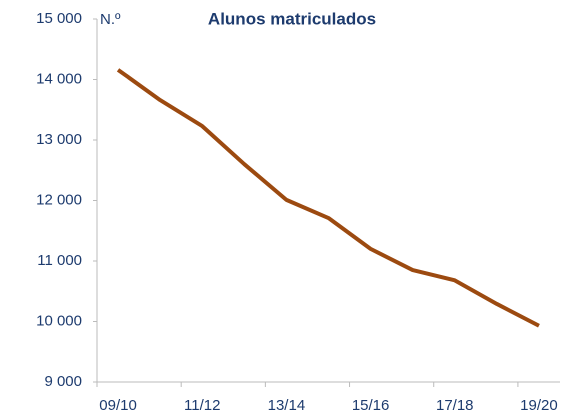 Image resolution: width=563 pixels, height=415 pixels. I want to click on x-tick-label: 11/12, so click(202, 405).